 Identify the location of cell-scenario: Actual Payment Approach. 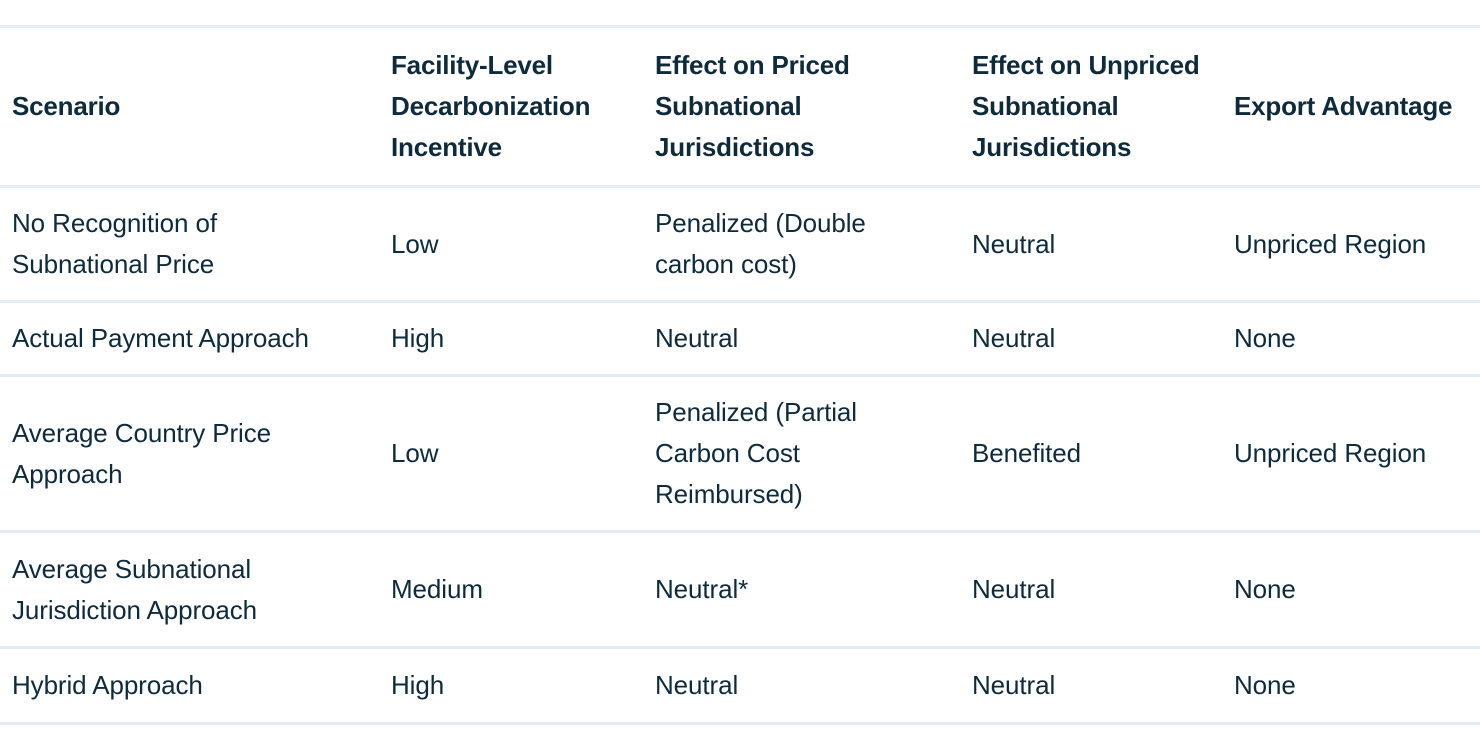
(160, 338).